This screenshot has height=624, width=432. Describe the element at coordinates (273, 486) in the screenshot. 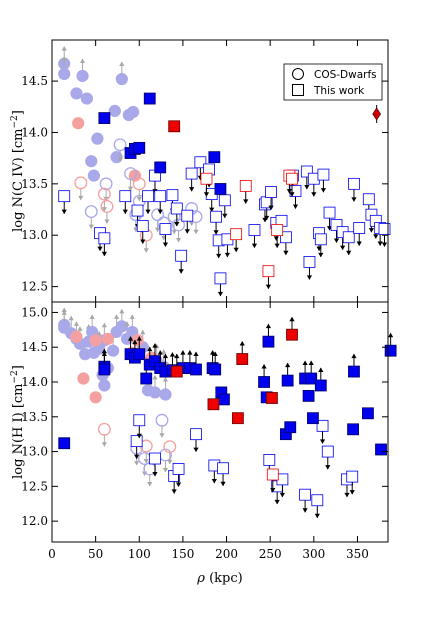

I see `hi-this-work-red-upper-limit-arrow` at that location.